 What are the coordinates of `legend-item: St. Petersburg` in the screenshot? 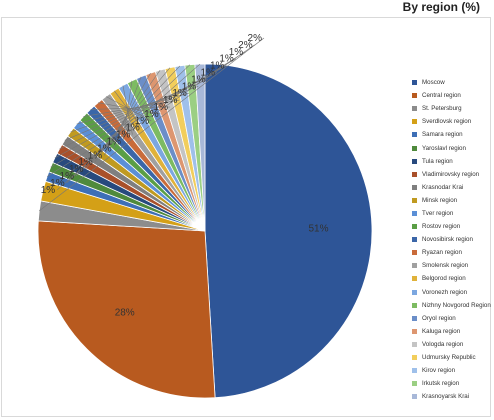 It's located at (451, 108).